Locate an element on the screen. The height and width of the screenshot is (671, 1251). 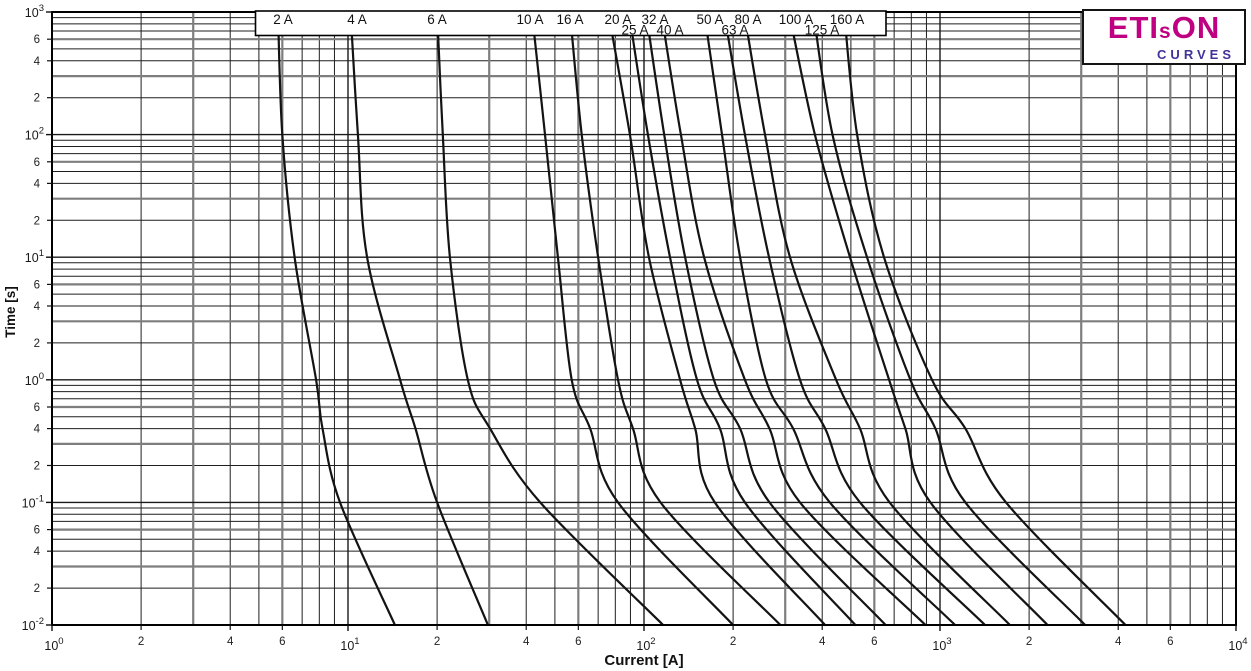
curve-label-160a: 160 A is located at coordinates (847, 19).